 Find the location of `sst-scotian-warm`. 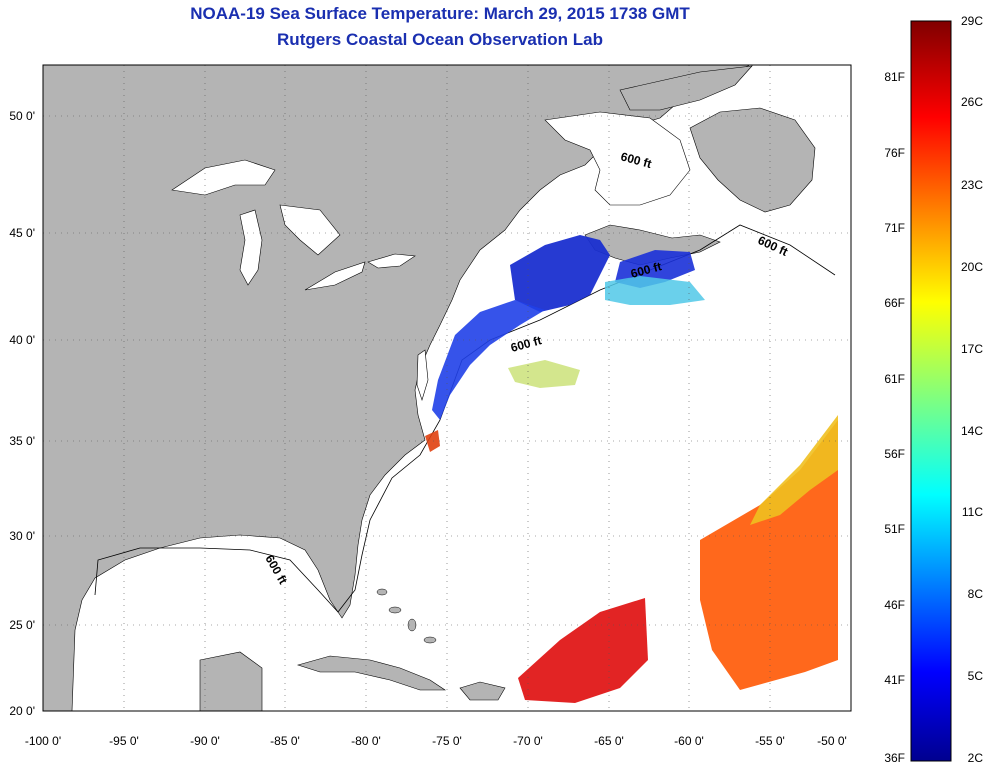

sst-scotian-warm is located at coordinates (655, 290).